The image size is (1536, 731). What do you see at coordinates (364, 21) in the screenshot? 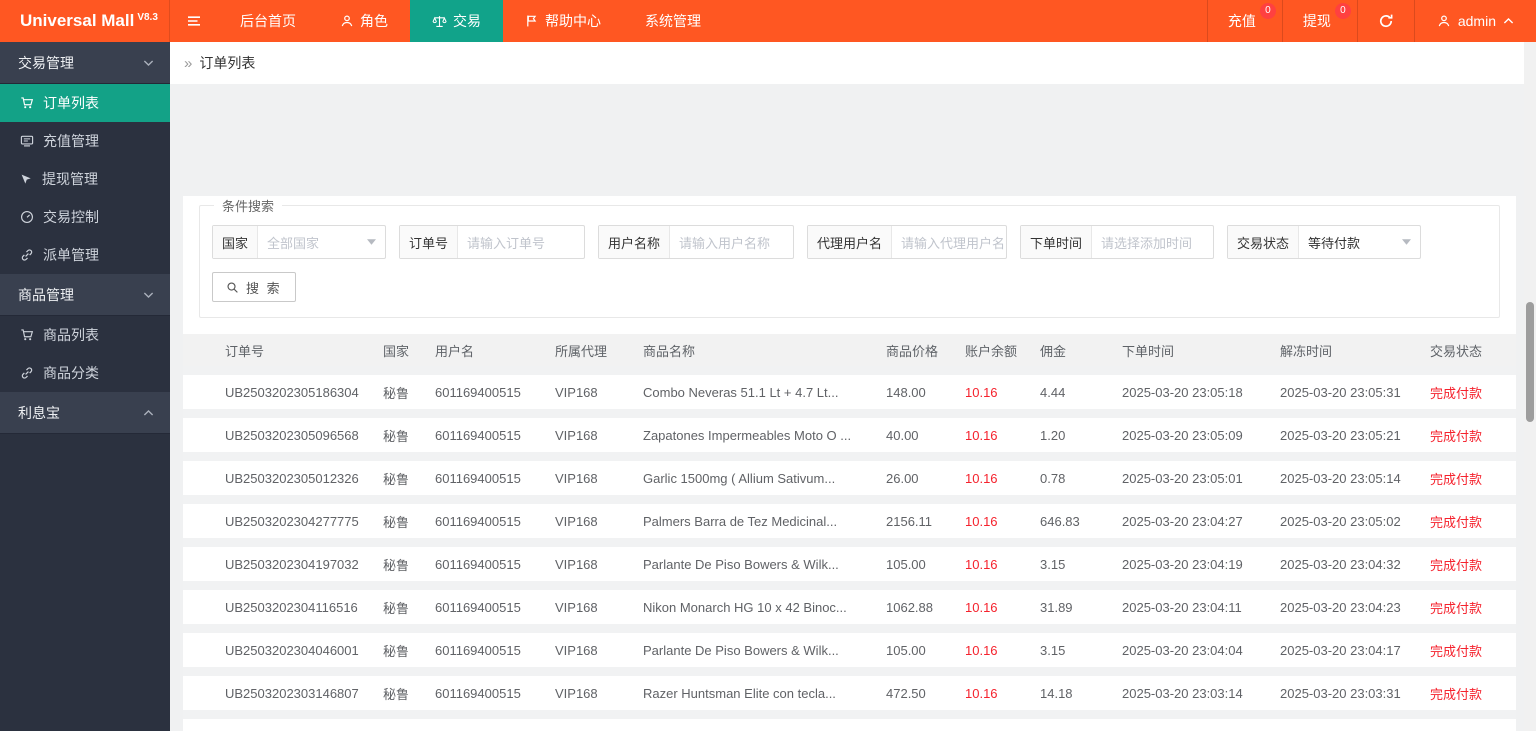
I see `topnav-item-2: 角色` at bounding box center [364, 21].